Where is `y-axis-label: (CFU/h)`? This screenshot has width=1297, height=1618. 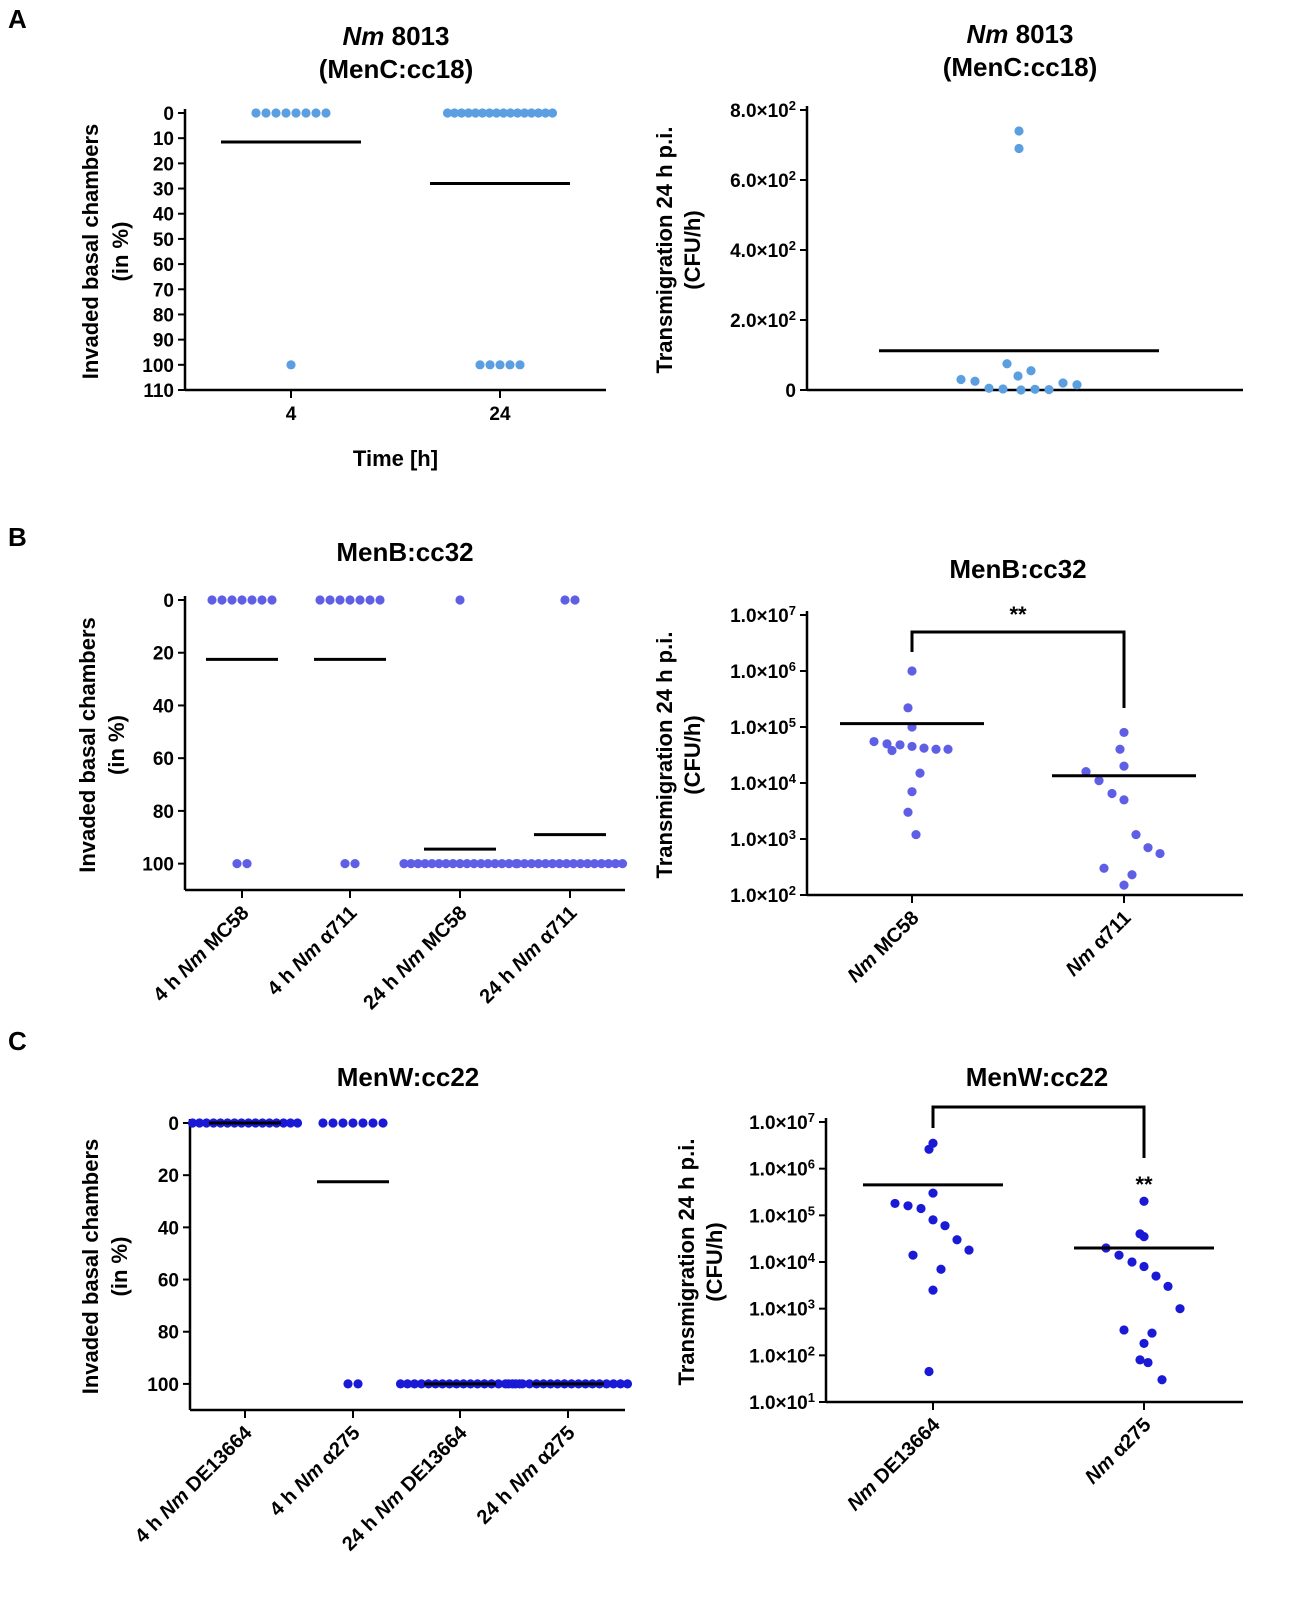
y-axis-label: (CFU/h) is located at coordinates (692, 754).